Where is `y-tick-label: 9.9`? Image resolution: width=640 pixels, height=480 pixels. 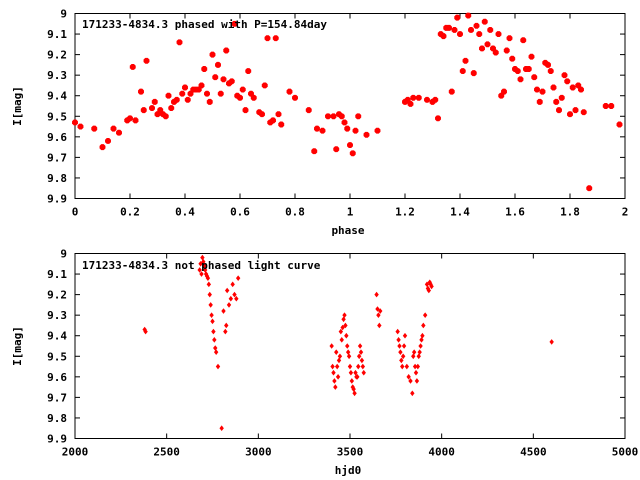
y-tick-label: 9.9 is located at coordinates (57, 199).